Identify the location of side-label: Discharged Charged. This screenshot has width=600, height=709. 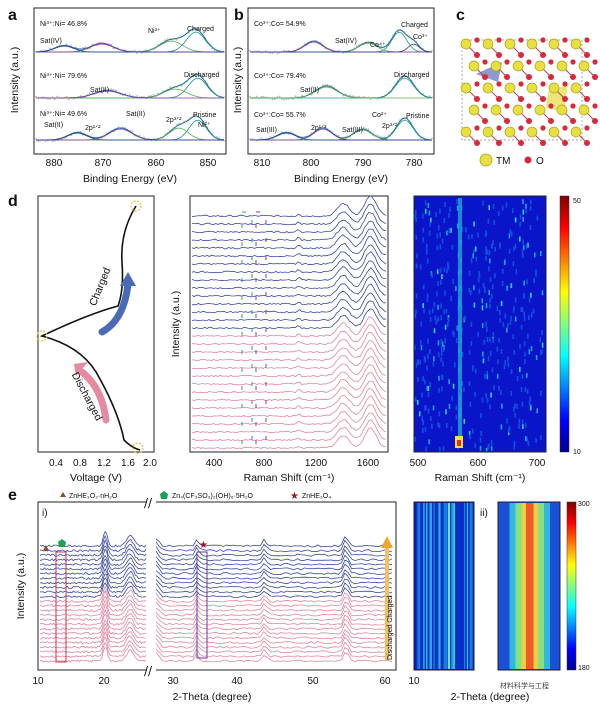
(390, 628).